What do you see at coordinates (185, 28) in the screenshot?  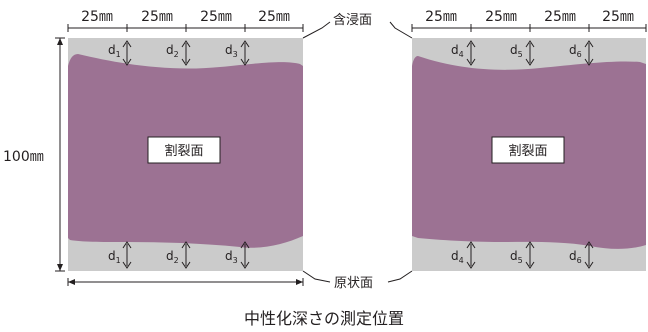 I see `top-dimension-left` at bounding box center [185, 28].